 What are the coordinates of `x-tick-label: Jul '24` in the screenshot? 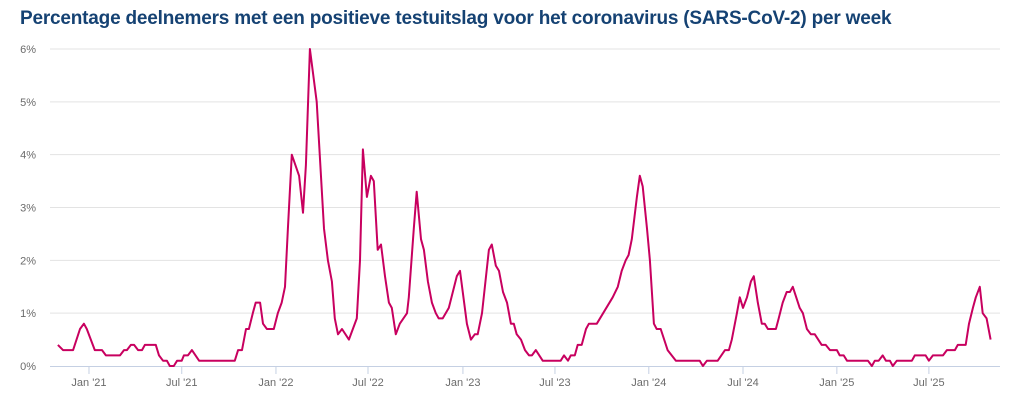 It's located at (742, 383).